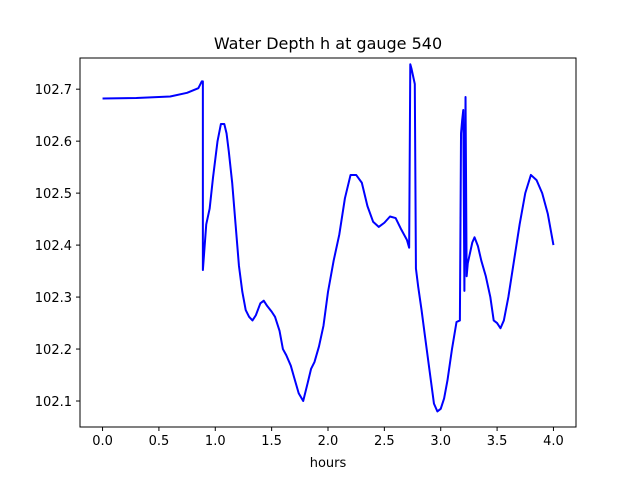  What do you see at coordinates (53, 246) in the screenshot?
I see `y-tick-label: 102.4` at bounding box center [53, 246].